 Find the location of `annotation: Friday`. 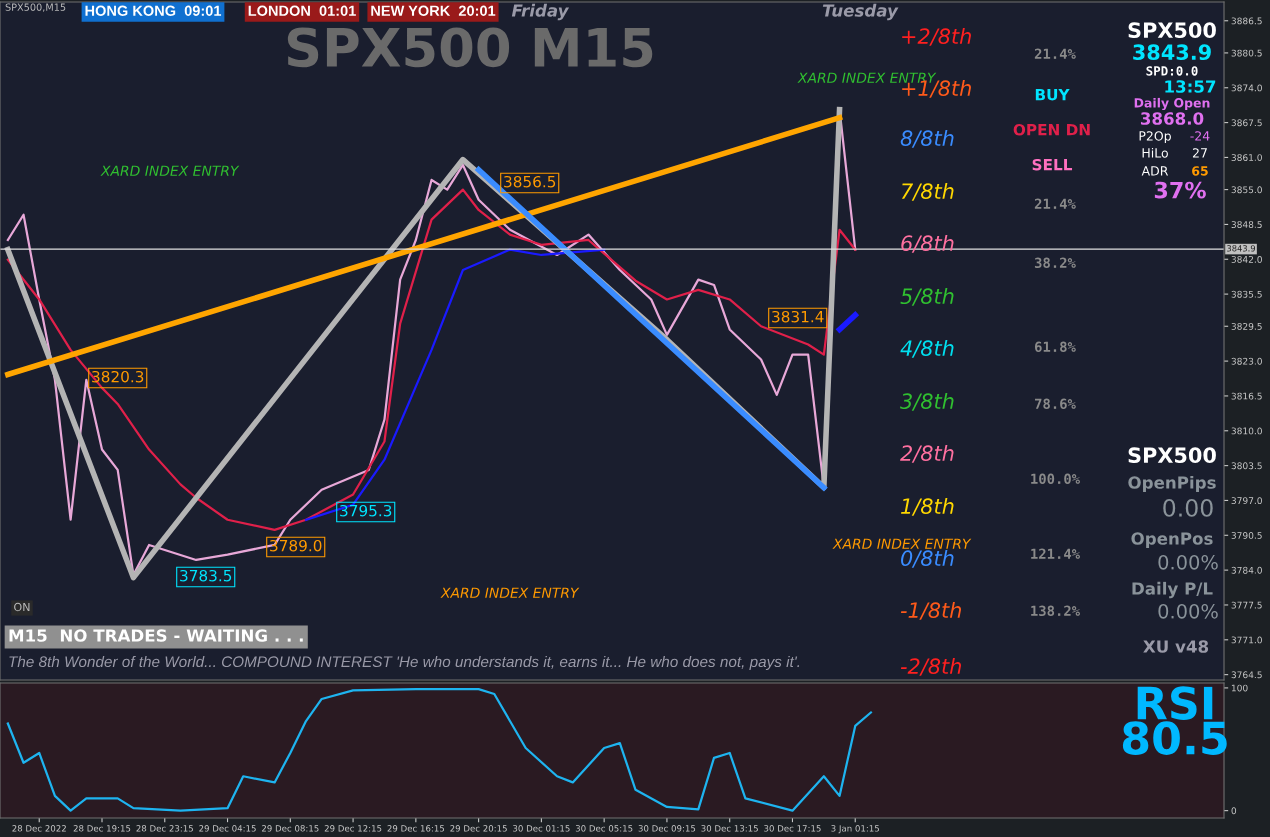

annotation: Friday is located at coordinates (540, 12).